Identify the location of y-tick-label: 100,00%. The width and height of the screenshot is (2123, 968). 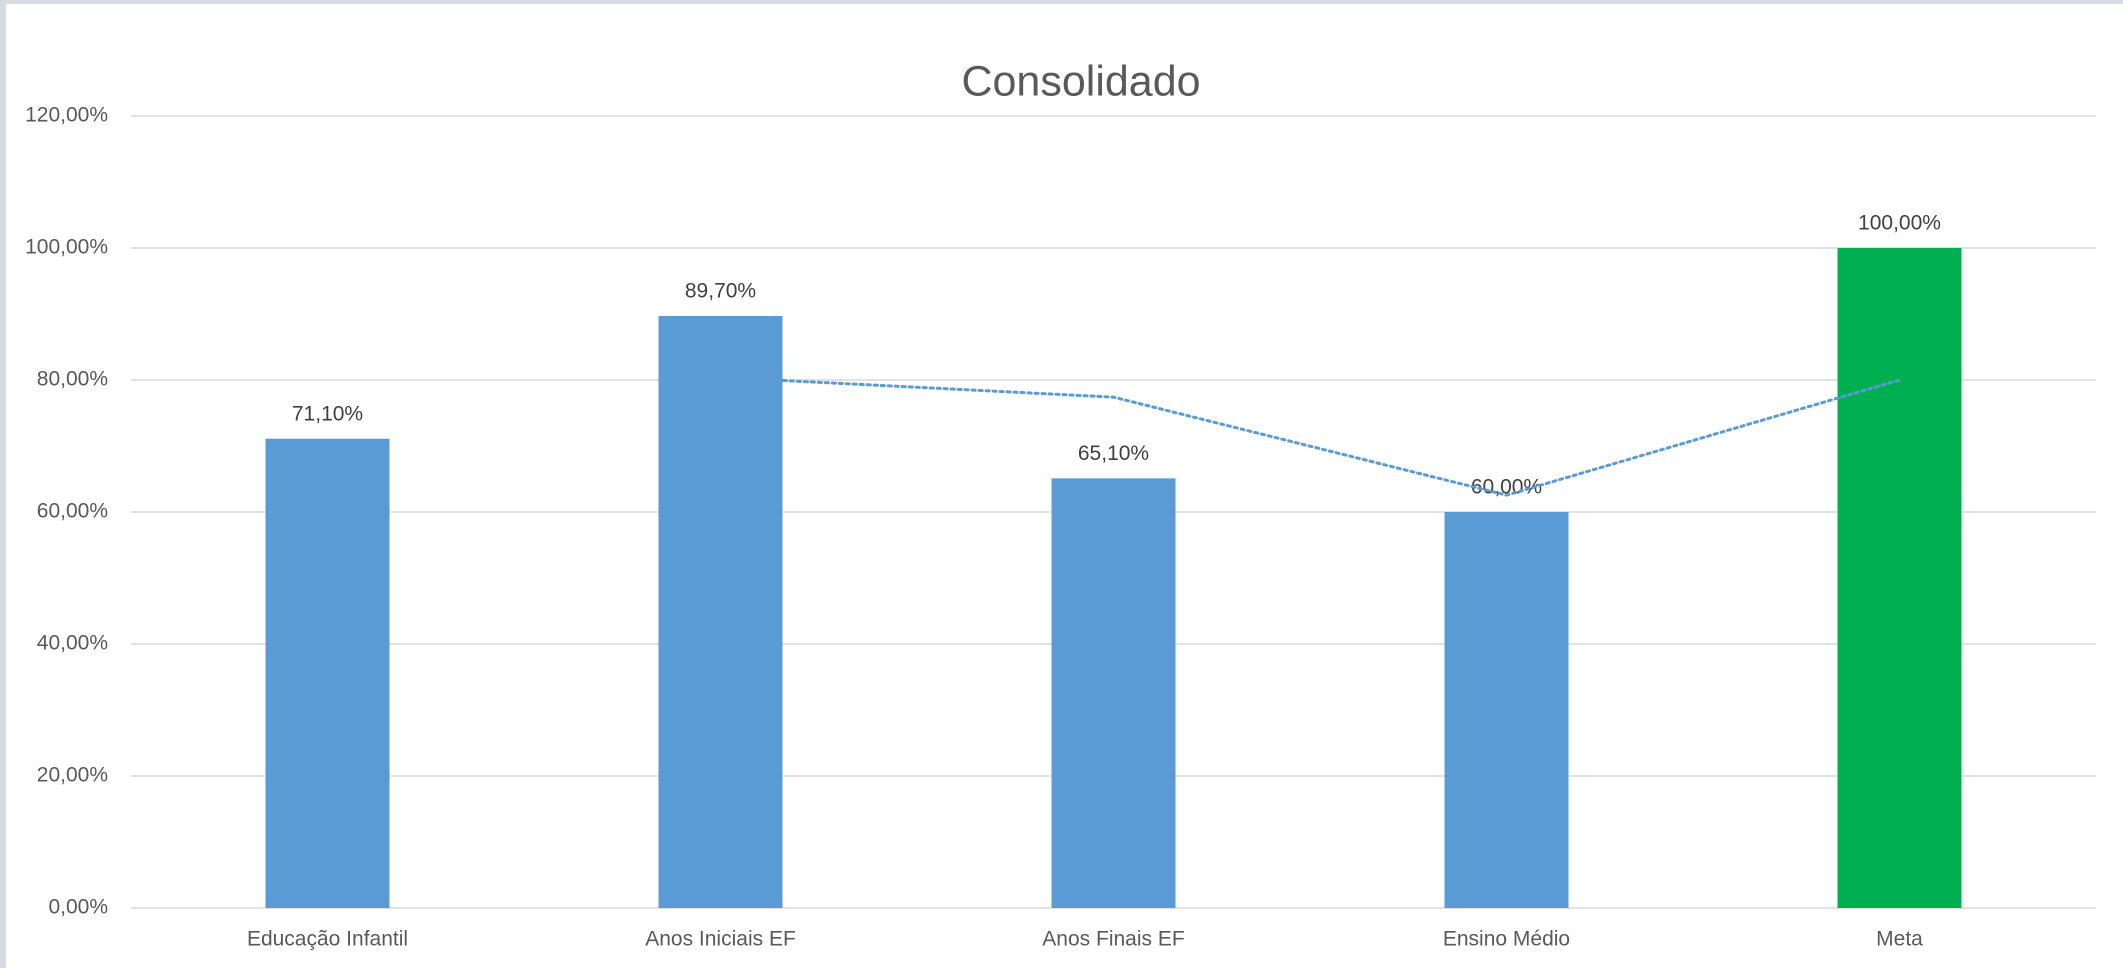
(66, 247).